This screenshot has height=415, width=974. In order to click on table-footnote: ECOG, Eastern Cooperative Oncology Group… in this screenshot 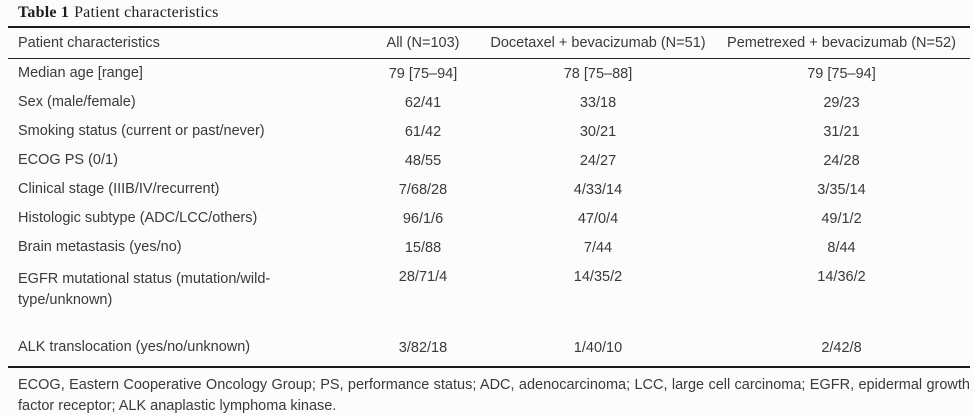, I will do `click(494, 395)`.